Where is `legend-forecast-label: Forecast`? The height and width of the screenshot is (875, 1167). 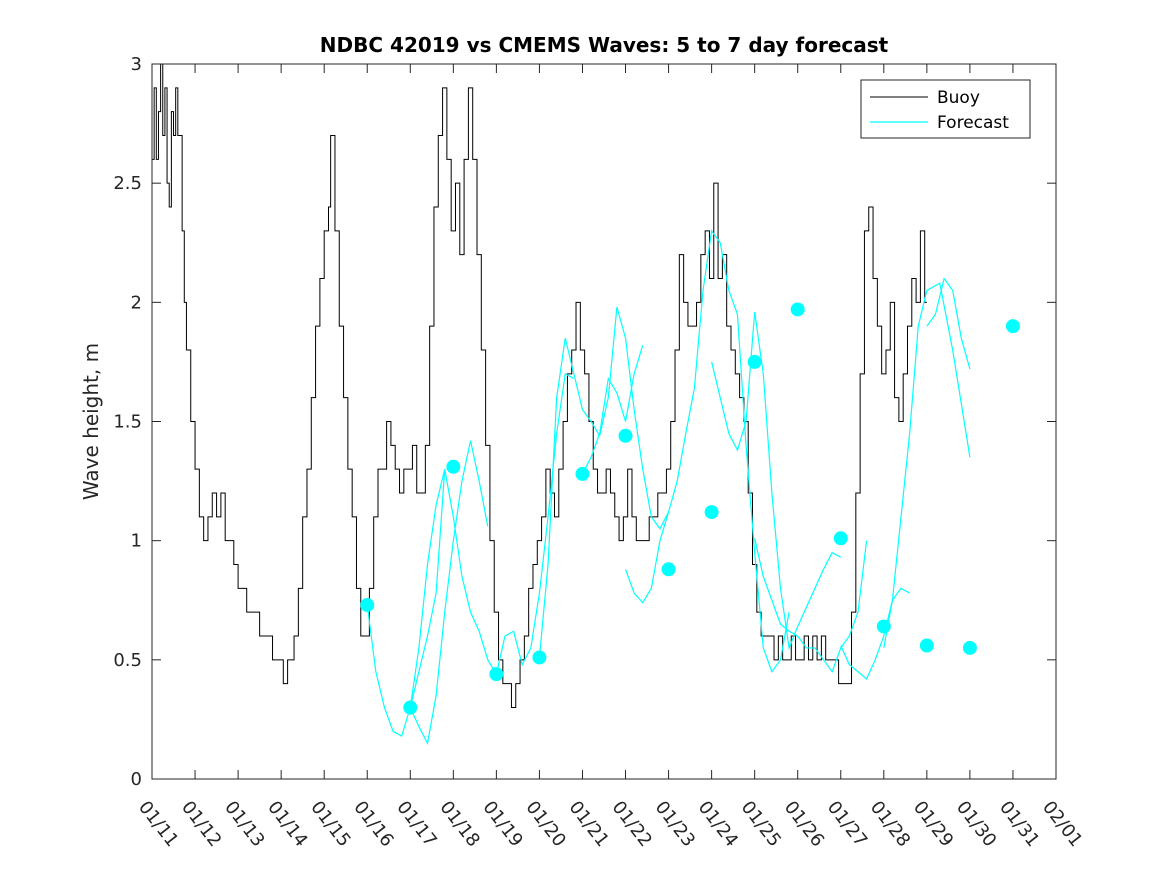 legend-forecast-label: Forecast is located at coordinates (973, 123).